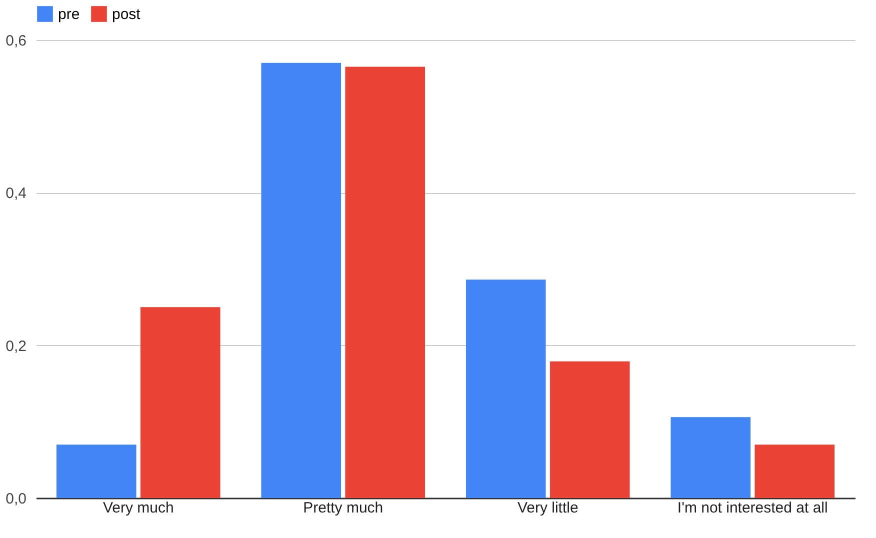 The image size is (876, 538). Describe the element at coordinates (16, 346) in the screenshot. I see `y-tick-label: 0,2` at that location.